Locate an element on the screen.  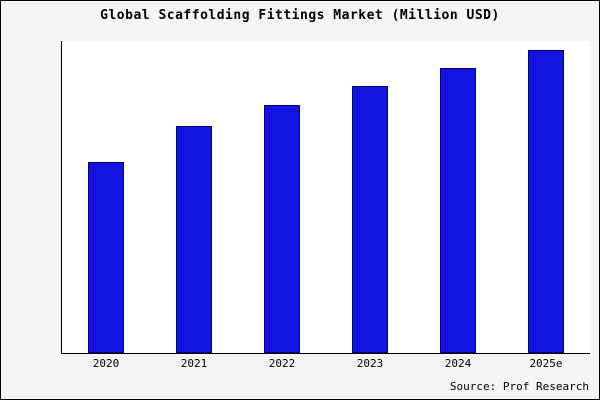
source-note: Source: Prof Research is located at coordinates (519, 386).